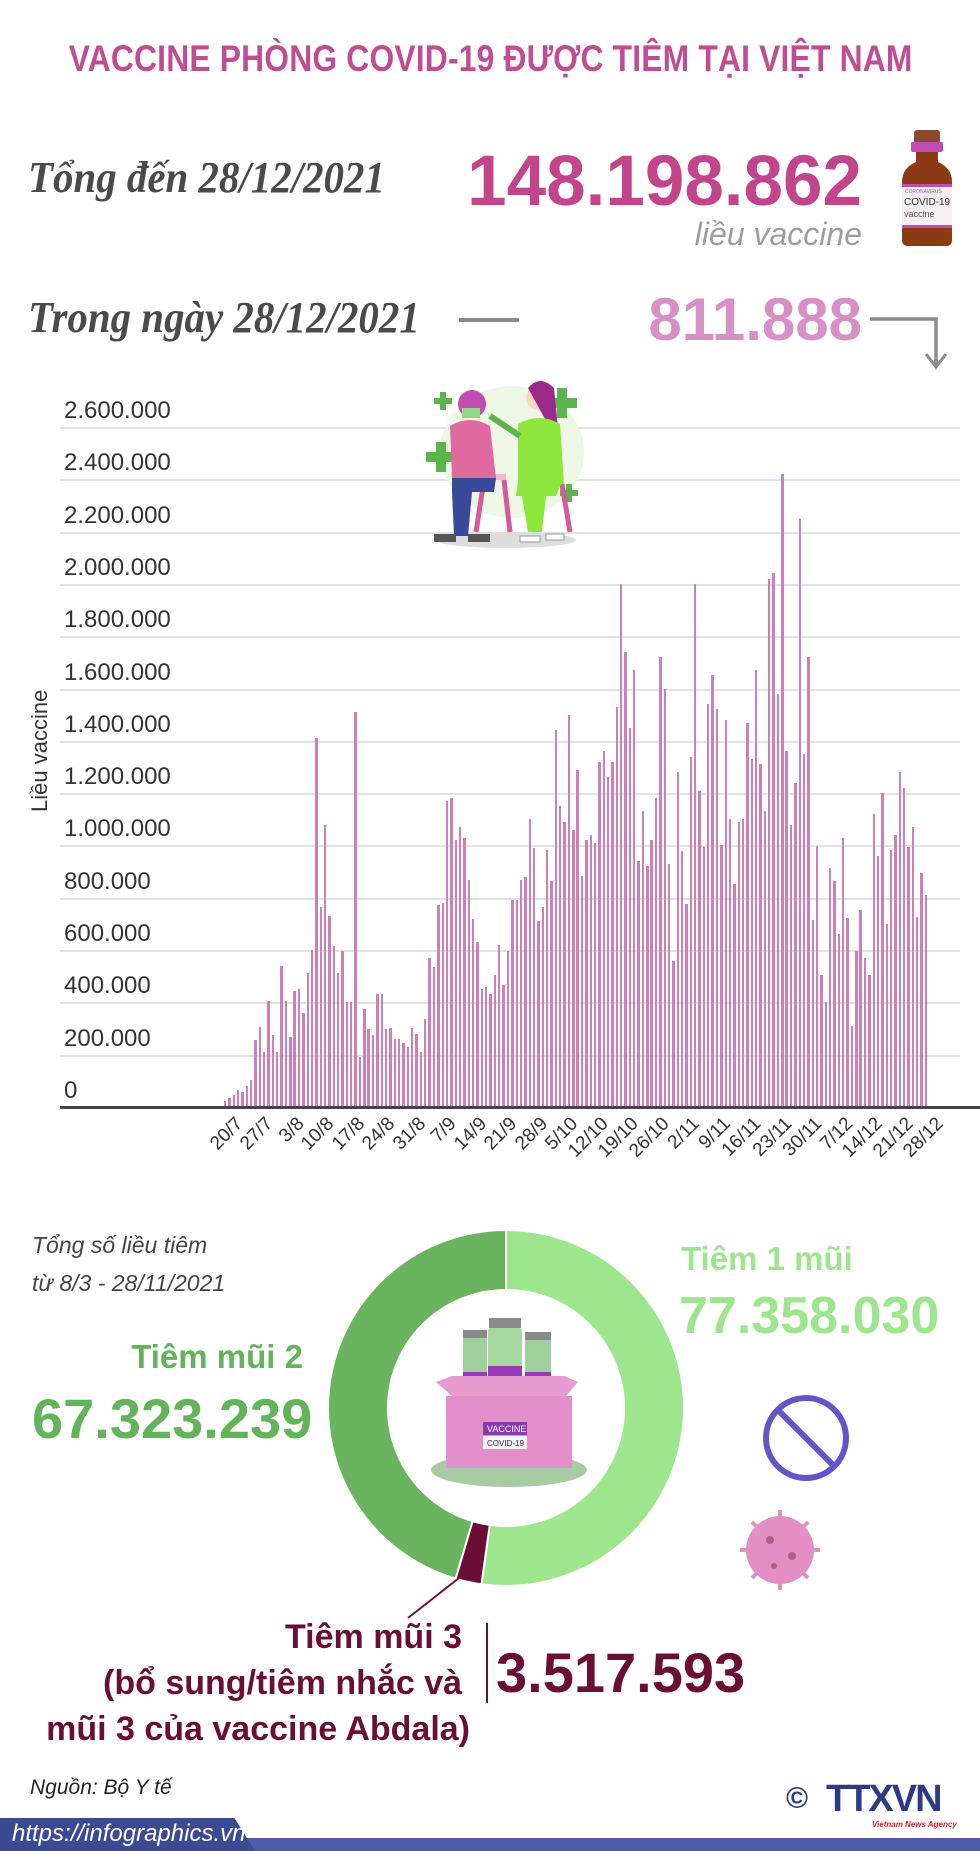 This screenshot has width=980, height=1851. I want to click on total-unit: liều vaccine, so click(778, 234).